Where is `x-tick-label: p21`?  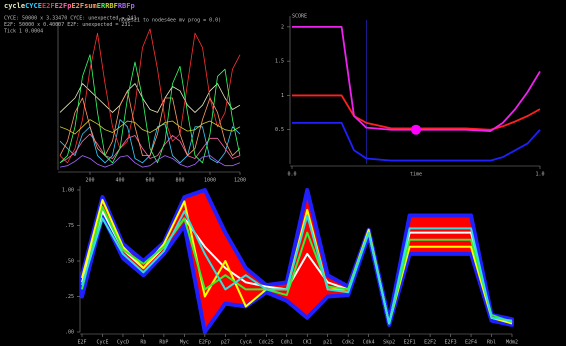
x-tick-label: p21 is located at coordinates (327, 343).